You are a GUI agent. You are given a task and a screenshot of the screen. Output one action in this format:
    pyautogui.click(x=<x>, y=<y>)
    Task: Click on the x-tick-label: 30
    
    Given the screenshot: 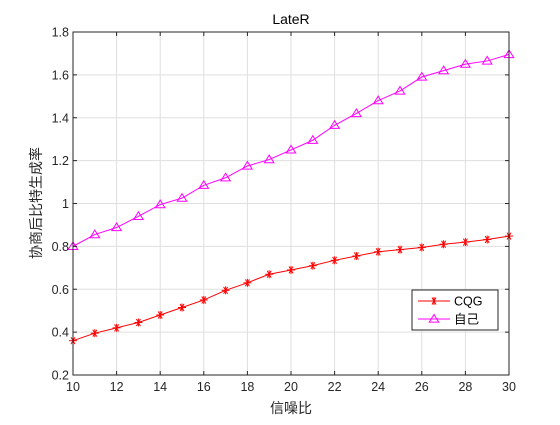 What is the action you would take?
    pyautogui.click(x=509, y=387)
    